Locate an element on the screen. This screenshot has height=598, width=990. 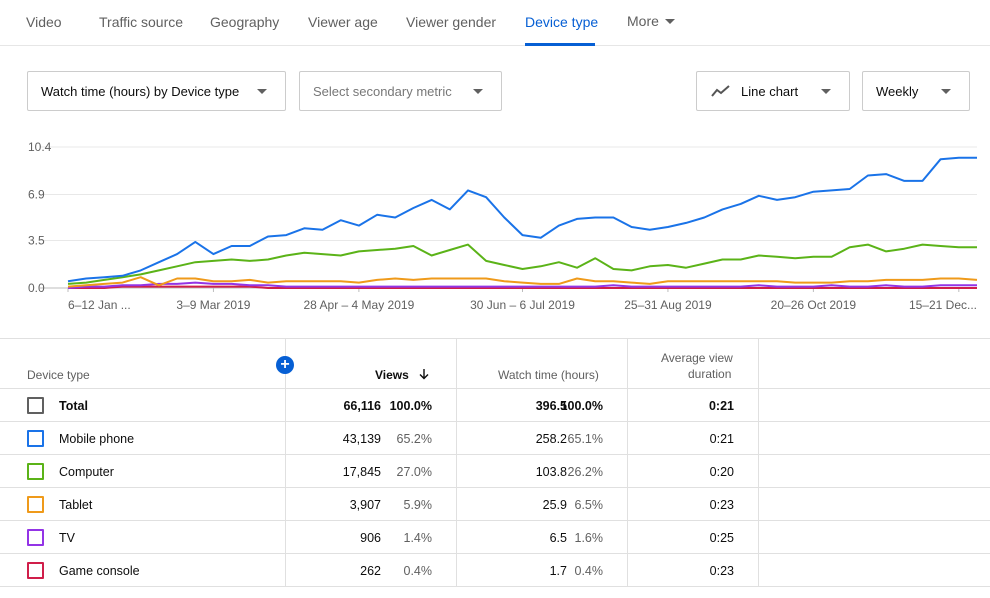
row-label: Game console is located at coordinates (99, 571).